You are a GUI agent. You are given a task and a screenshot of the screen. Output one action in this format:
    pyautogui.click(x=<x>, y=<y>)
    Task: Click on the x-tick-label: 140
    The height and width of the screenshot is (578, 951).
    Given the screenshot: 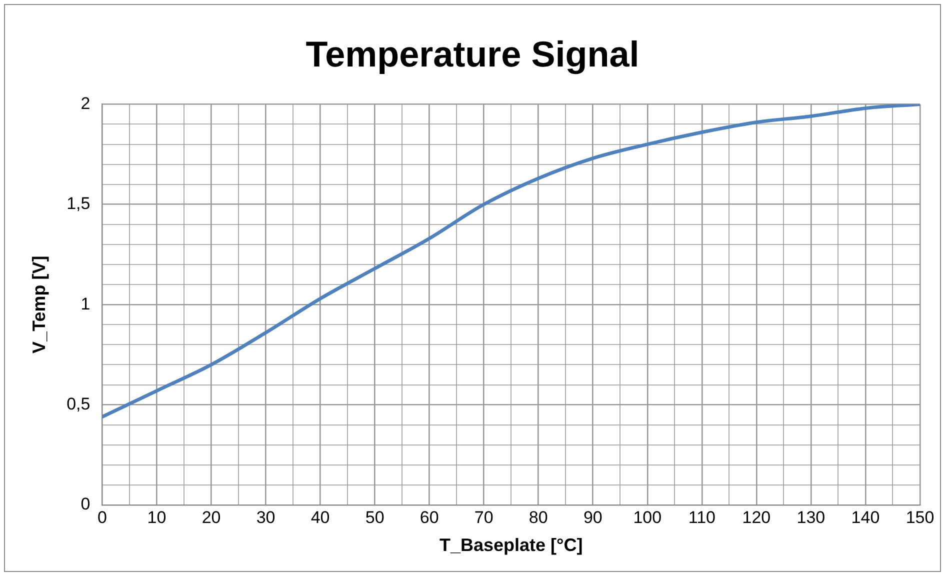 What is the action you would take?
    pyautogui.click(x=865, y=517)
    